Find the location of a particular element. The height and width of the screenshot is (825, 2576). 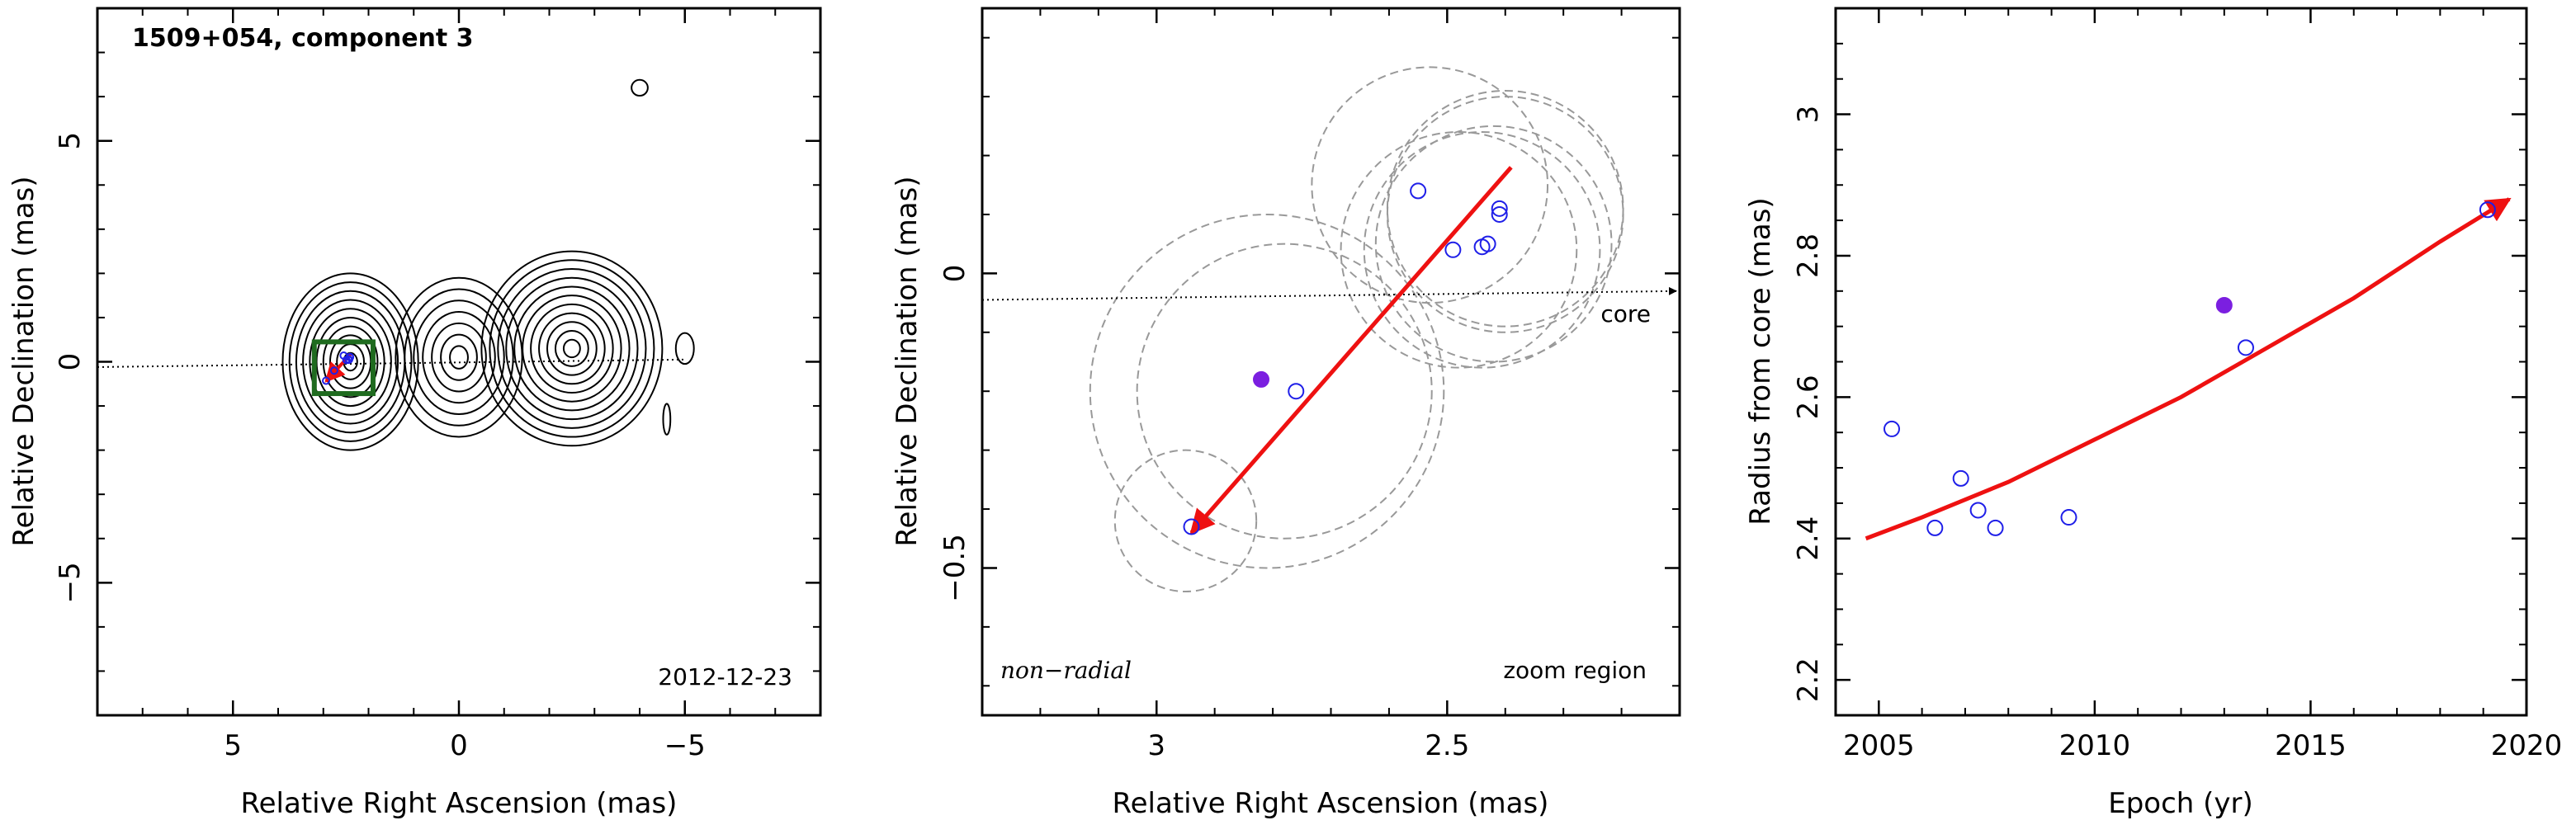

zoom-region-box is located at coordinates (343, 368).